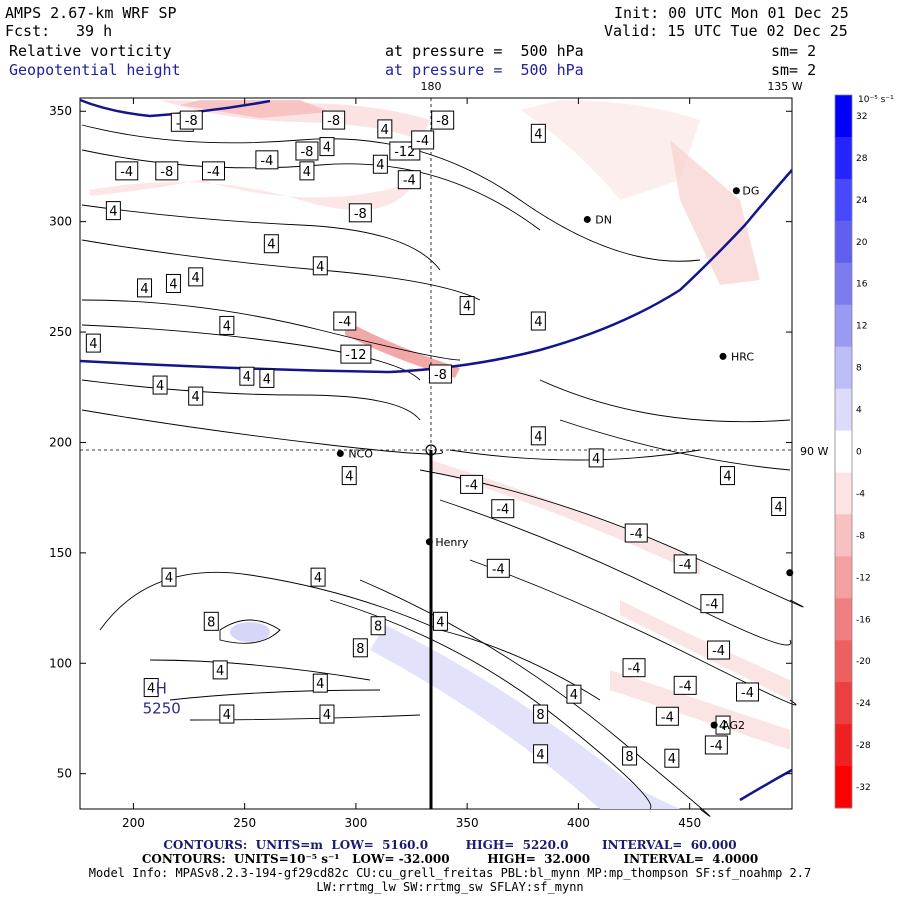  Describe the element at coordinates (863, 788) in the screenshot. I see `colorbar-tick-label: -32` at that location.